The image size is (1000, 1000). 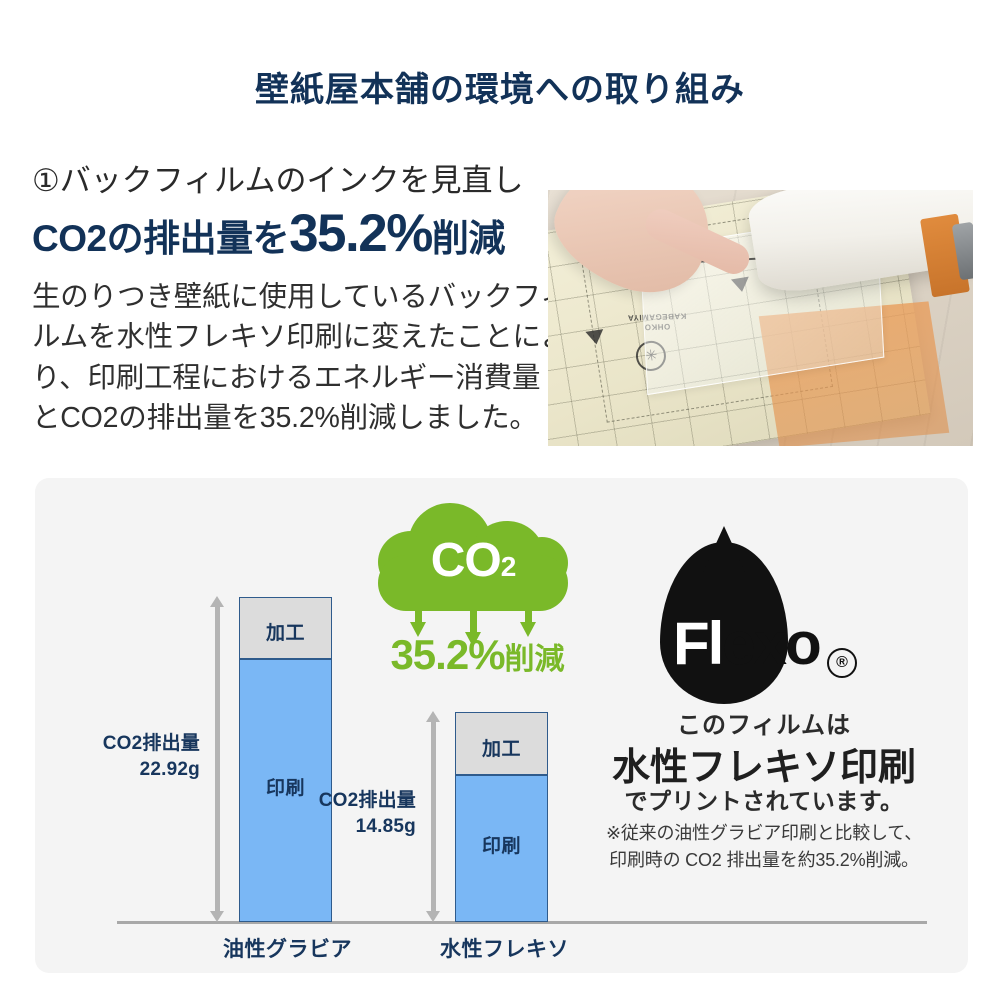 What do you see at coordinates (500, 90) in the screenshot?
I see `page-title: 壁紙屋本舗の環境への取り組み` at bounding box center [500, 90].